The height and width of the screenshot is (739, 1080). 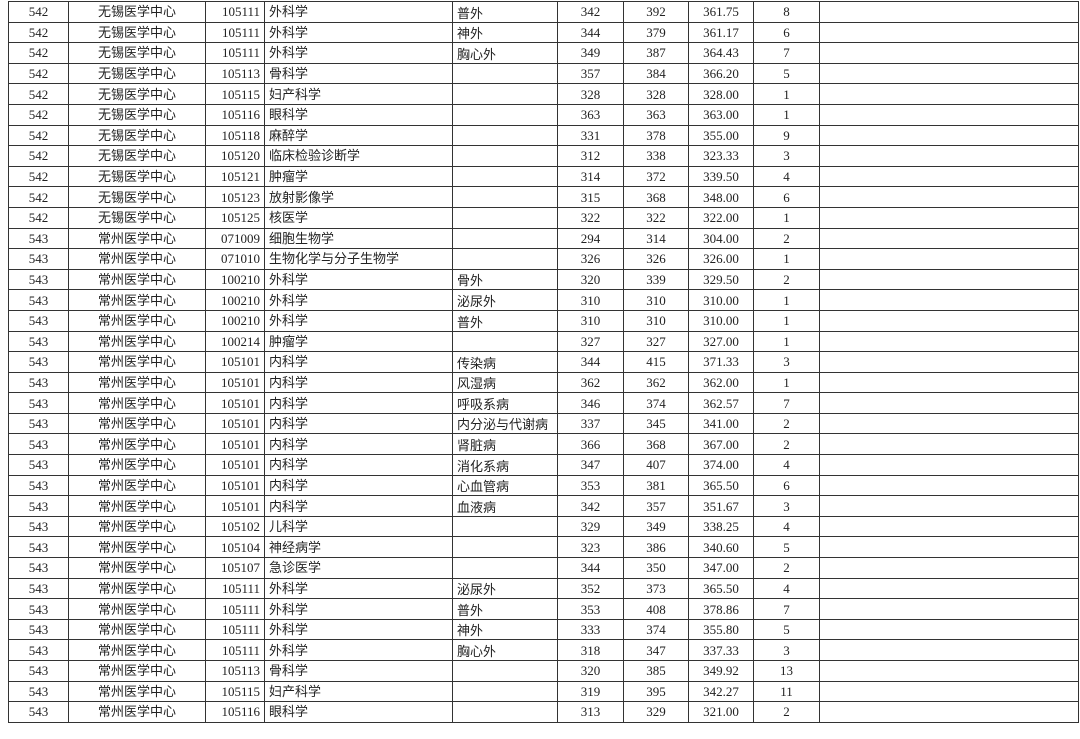 I want to click on cell-major-name: 急诊医学, so click(x=358, y=568).